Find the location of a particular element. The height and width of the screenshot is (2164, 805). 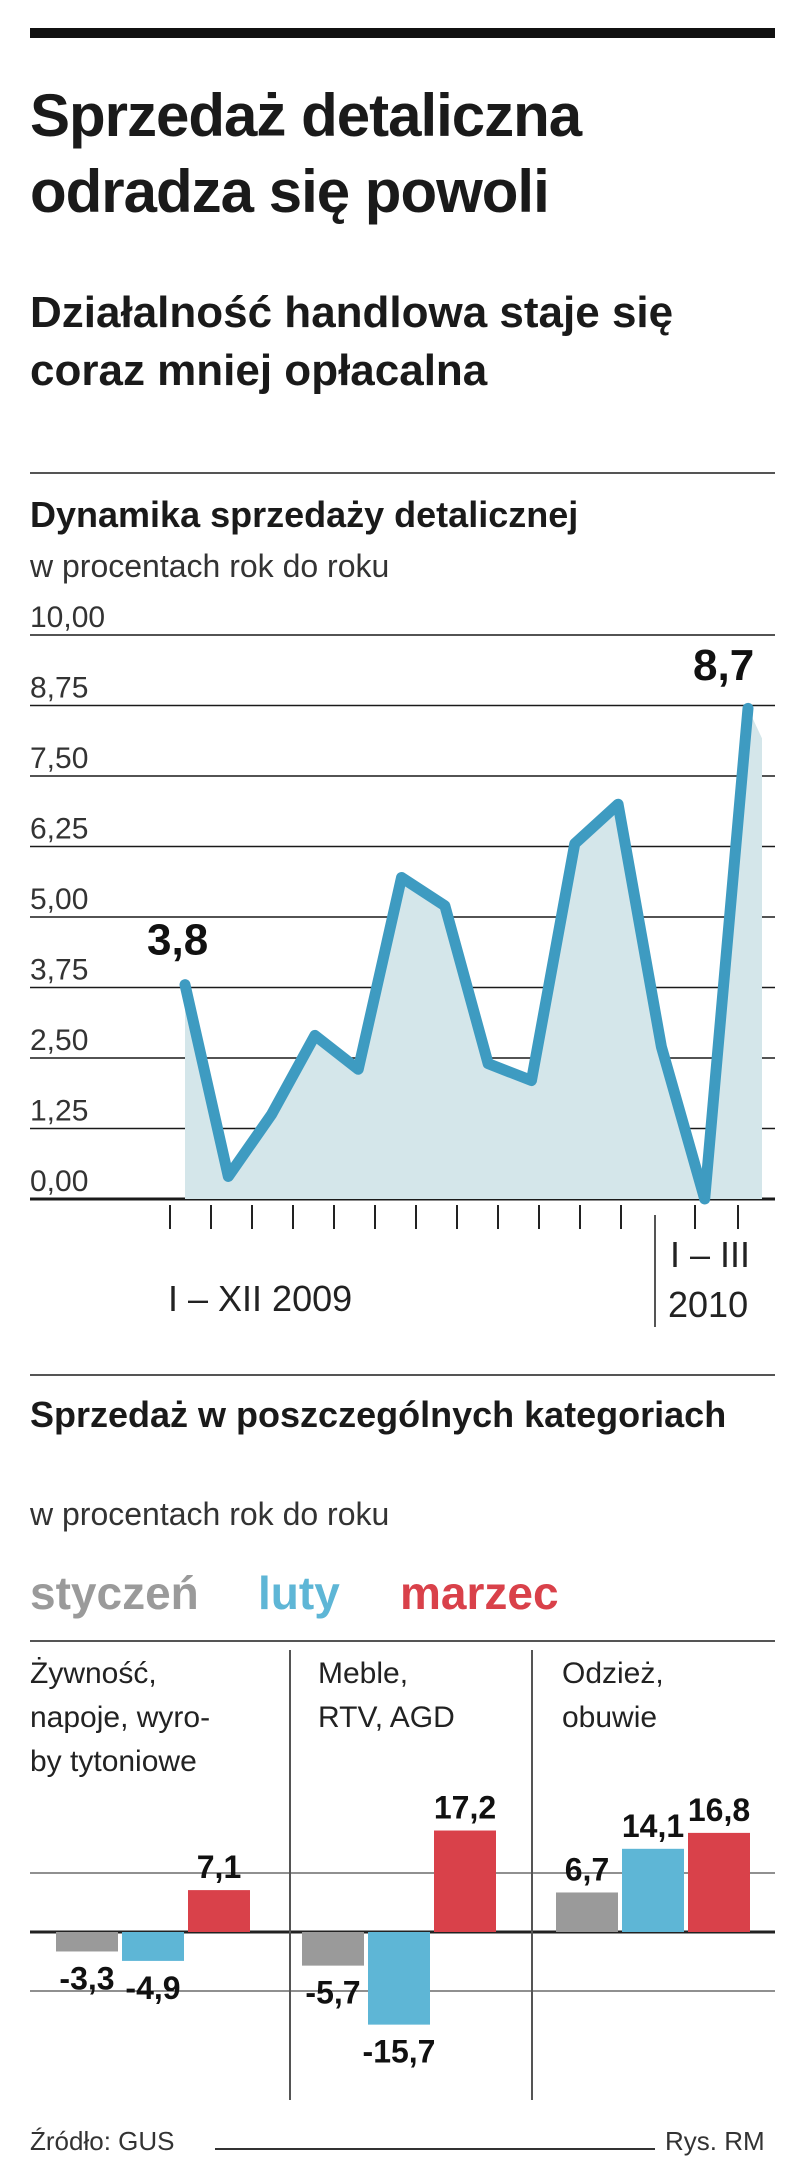

line-chart-title: Dynamika sprzedaży detalicznej is located at coordinates (304, 514).